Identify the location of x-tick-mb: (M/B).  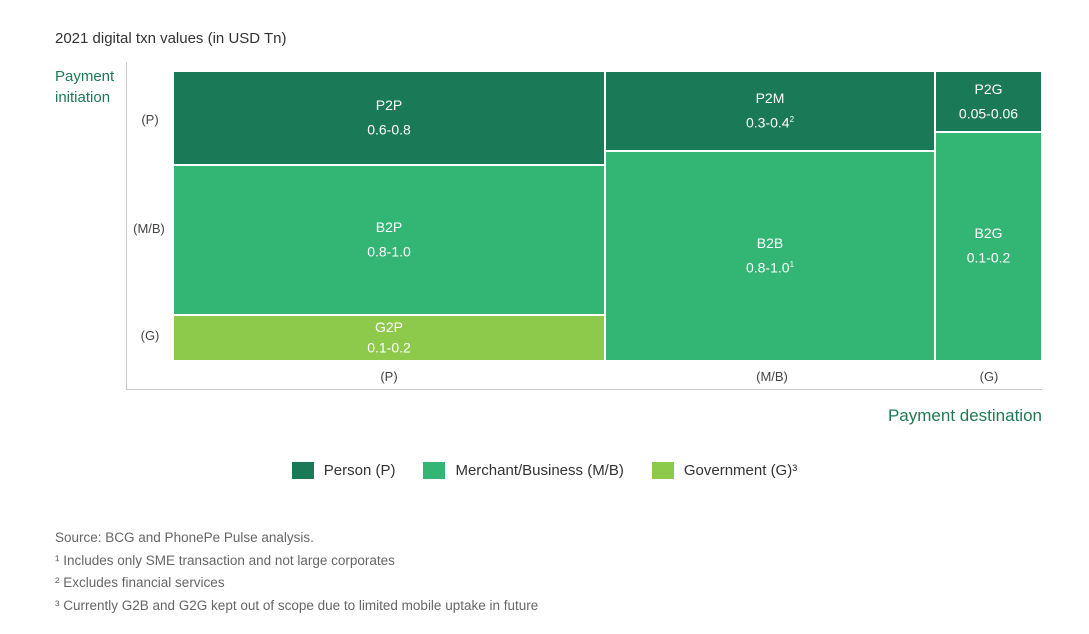
(772, 376).